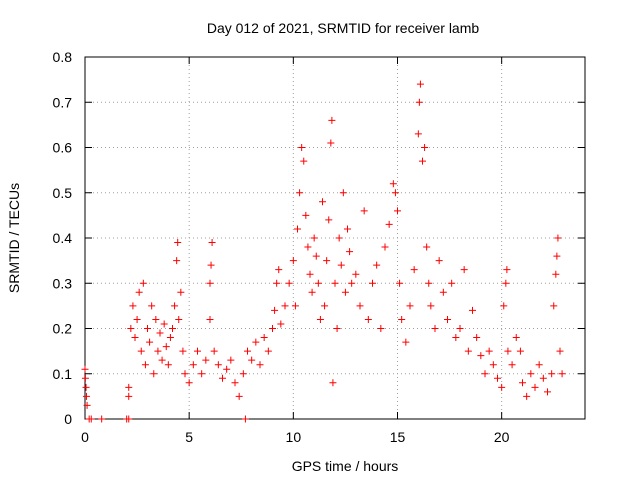 This screenshot has width=640, height=480. What do you see at coordinates (63, 102) in the screenshot?
I see `y-tick-label: 0.7` at bounding box center [63, 102].